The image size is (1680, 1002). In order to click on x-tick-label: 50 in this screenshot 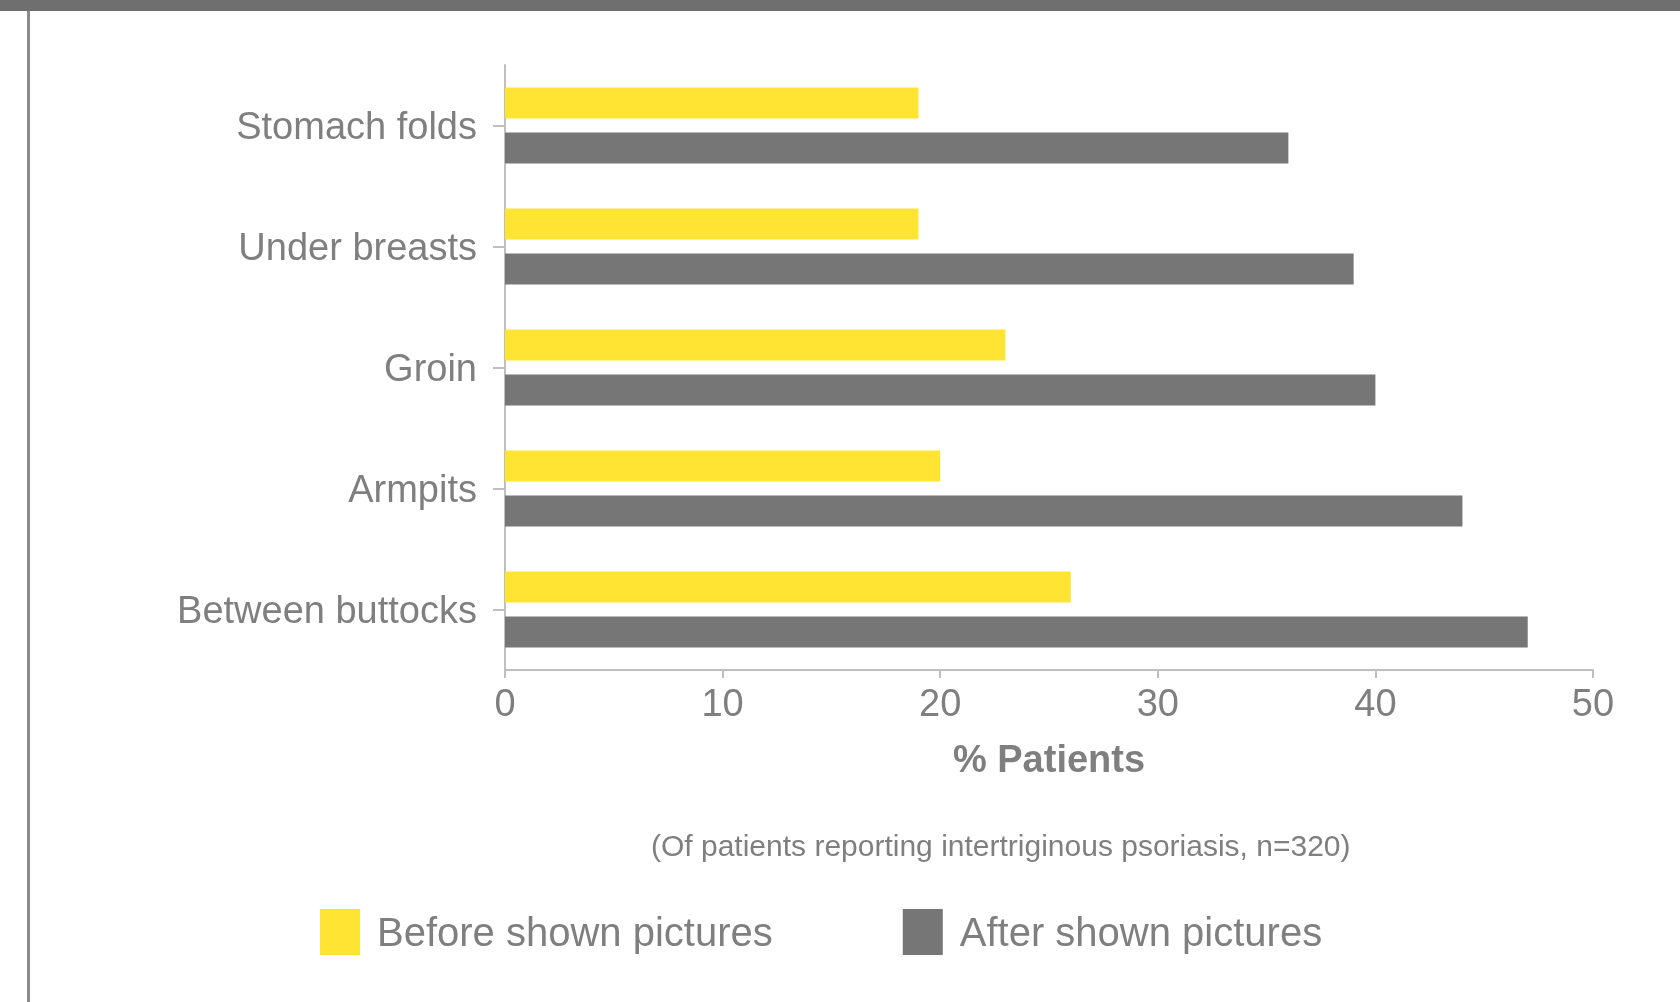, I will do `click(1593, 703)`.